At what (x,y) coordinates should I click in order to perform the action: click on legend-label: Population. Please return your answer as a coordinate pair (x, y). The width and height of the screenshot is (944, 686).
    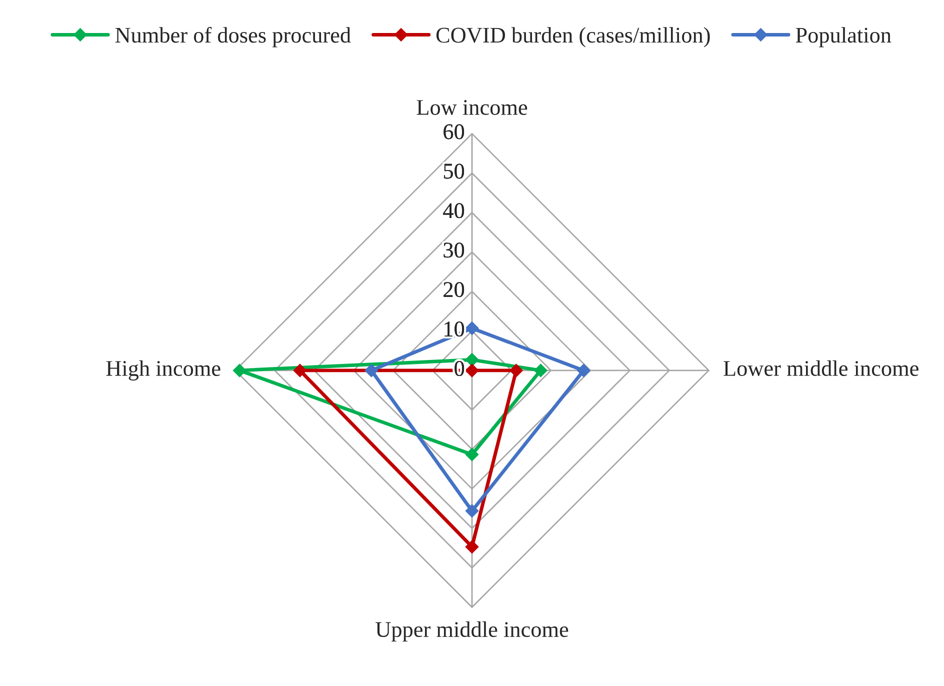
    Looking at the image, I should click on (844, 37).